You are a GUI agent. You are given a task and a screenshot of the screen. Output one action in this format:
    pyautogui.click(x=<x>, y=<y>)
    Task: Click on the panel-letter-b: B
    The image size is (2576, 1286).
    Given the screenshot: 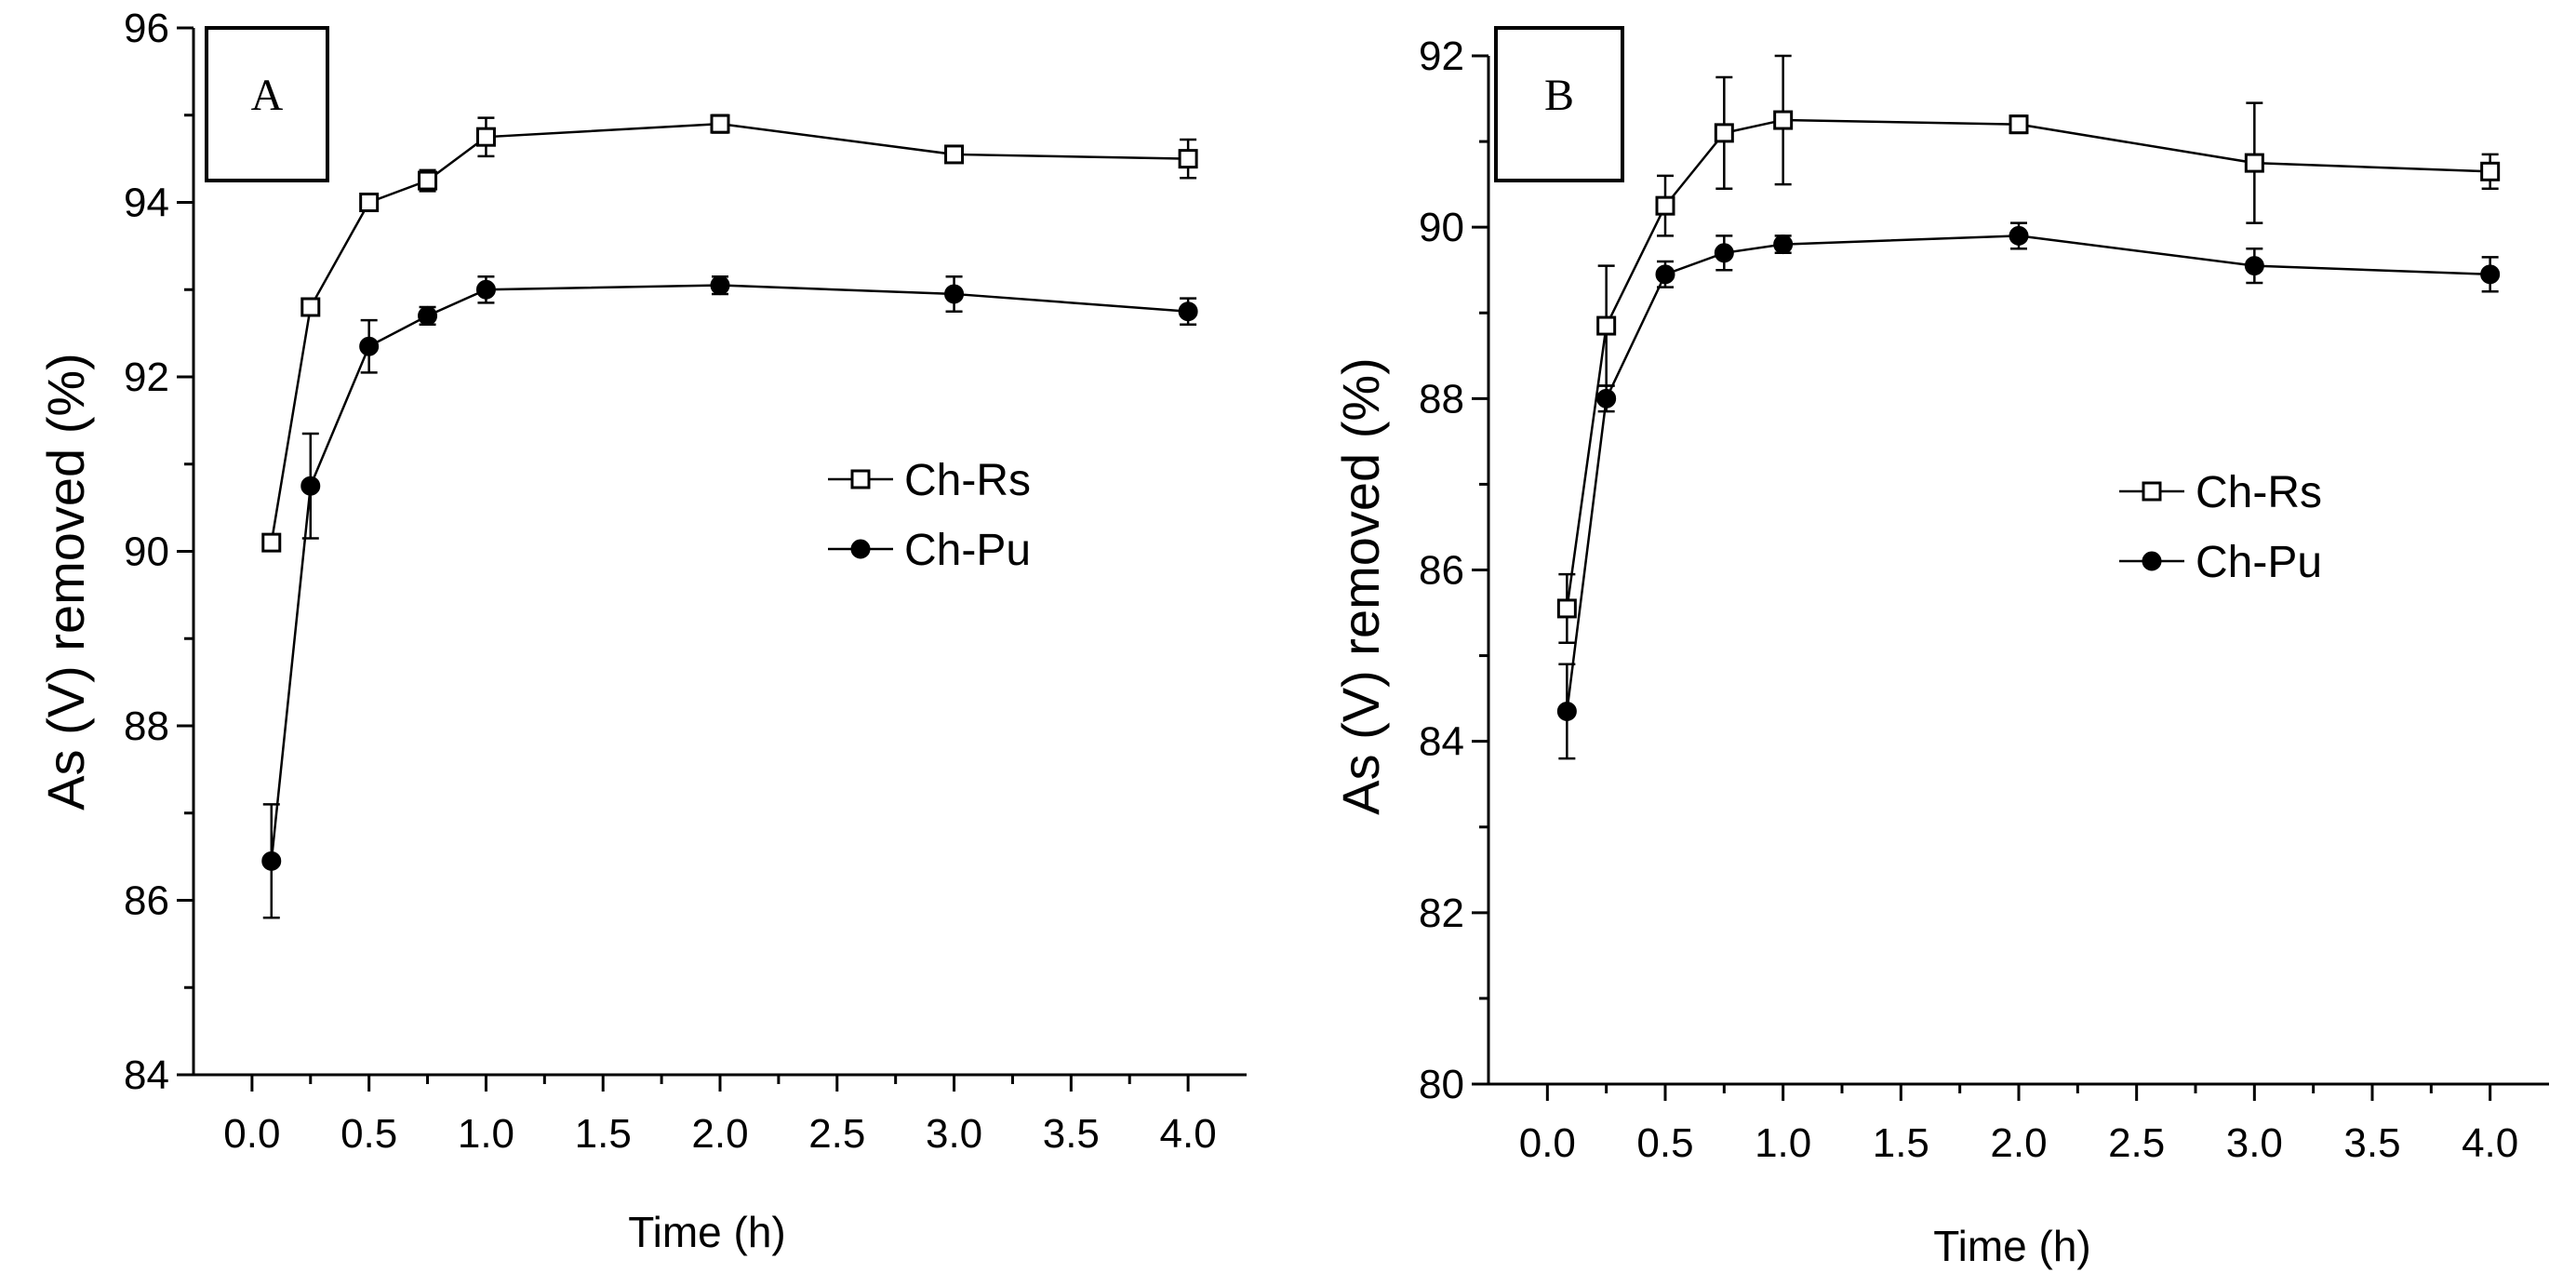 What is the action you would take?
    pyautogui.click(x=1559, y=95)
    